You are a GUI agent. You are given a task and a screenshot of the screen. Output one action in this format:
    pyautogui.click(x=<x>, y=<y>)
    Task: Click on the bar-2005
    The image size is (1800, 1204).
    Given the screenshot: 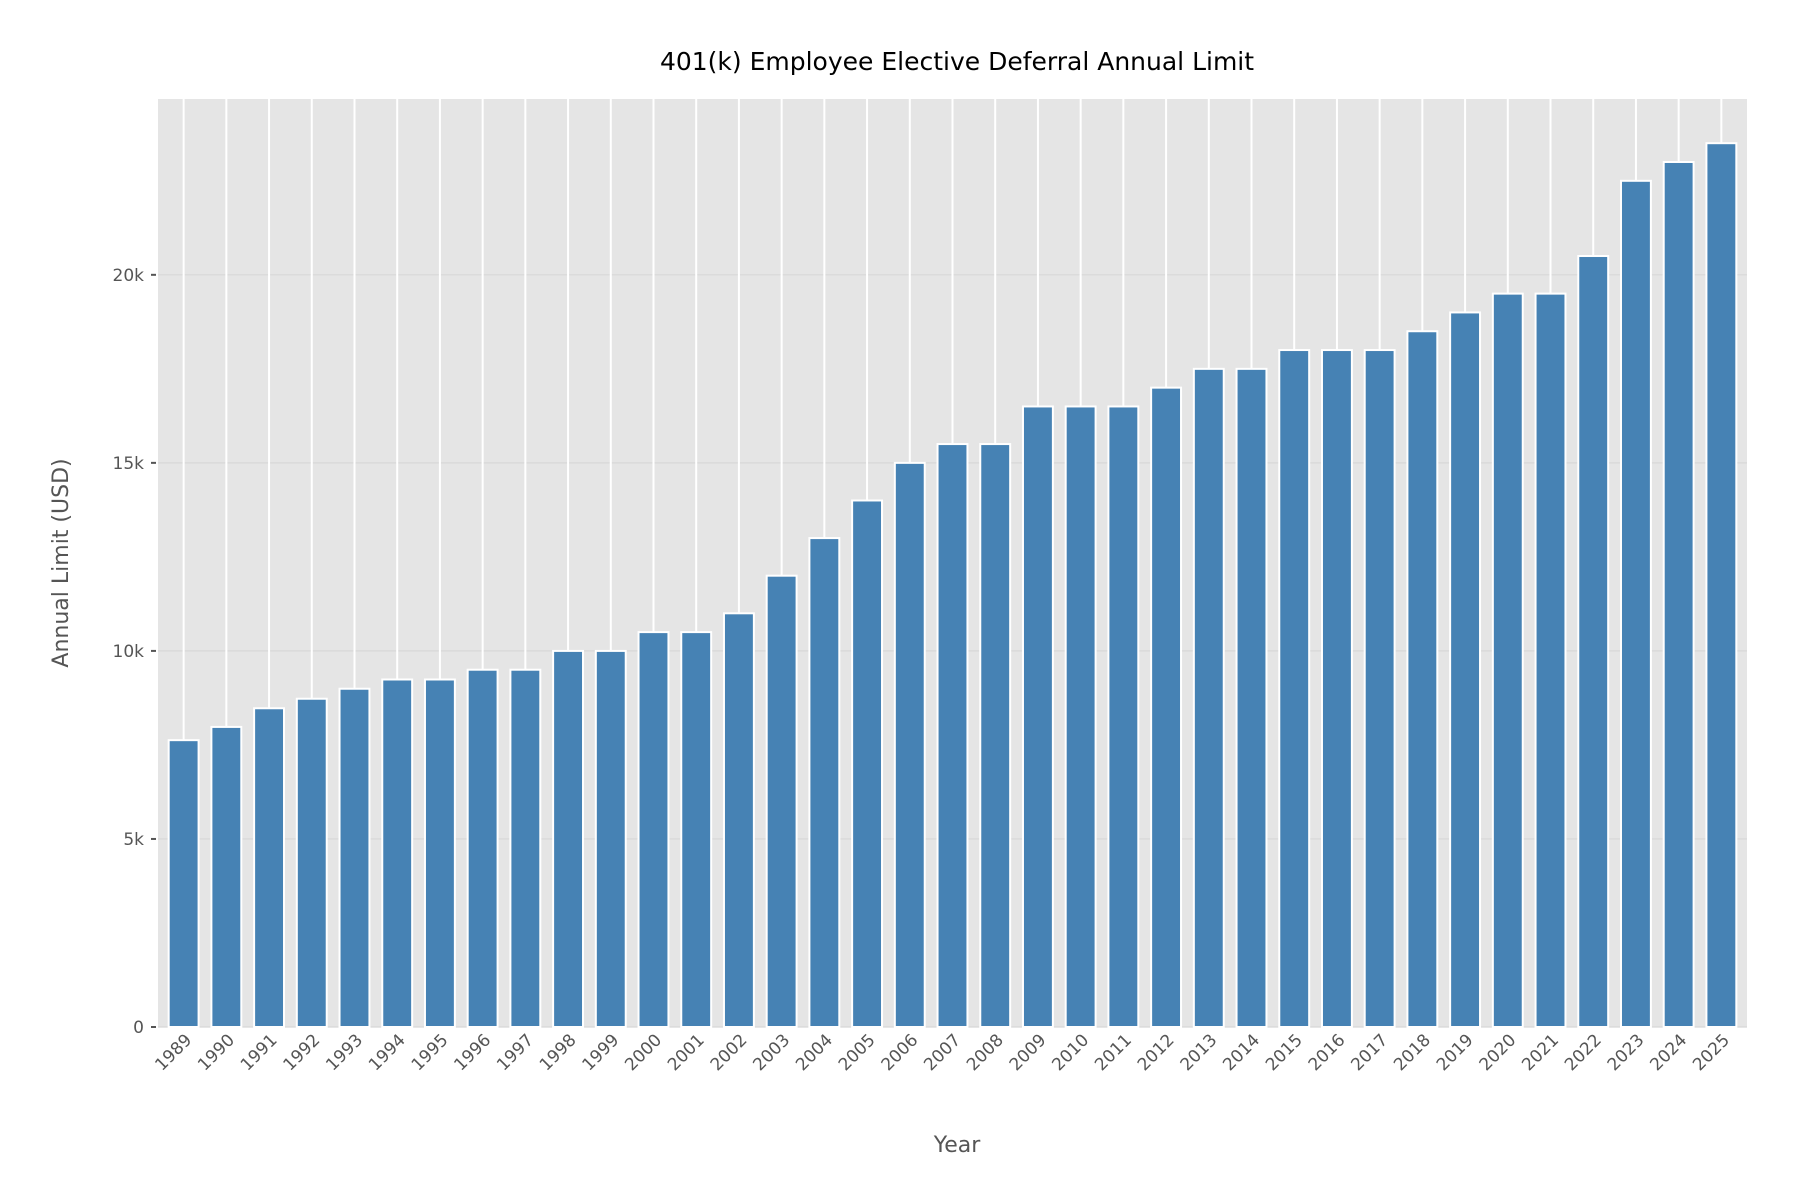 What is the action you would take?
    pyautogui.click(x=867, y=764)
    